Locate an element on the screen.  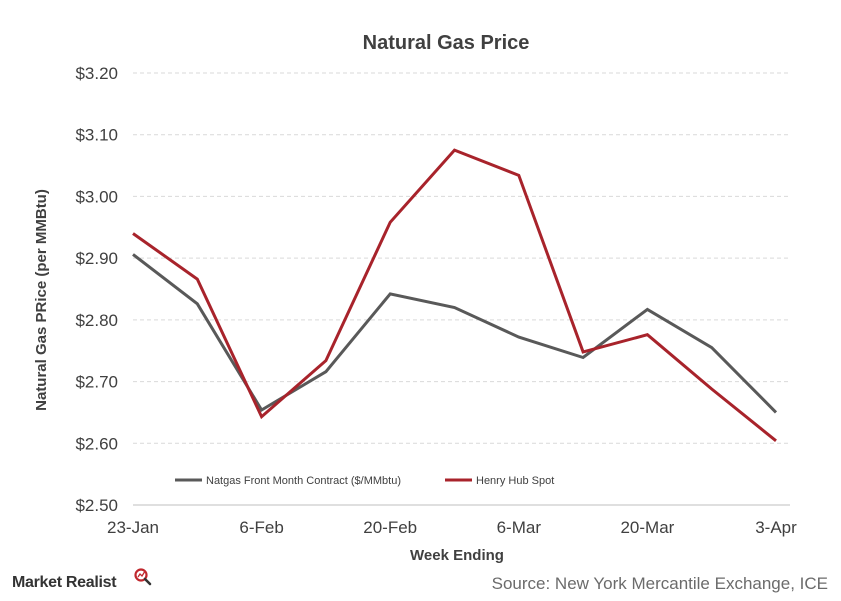
y-tick-label: $2.50 is located at coordinates (96, 505).